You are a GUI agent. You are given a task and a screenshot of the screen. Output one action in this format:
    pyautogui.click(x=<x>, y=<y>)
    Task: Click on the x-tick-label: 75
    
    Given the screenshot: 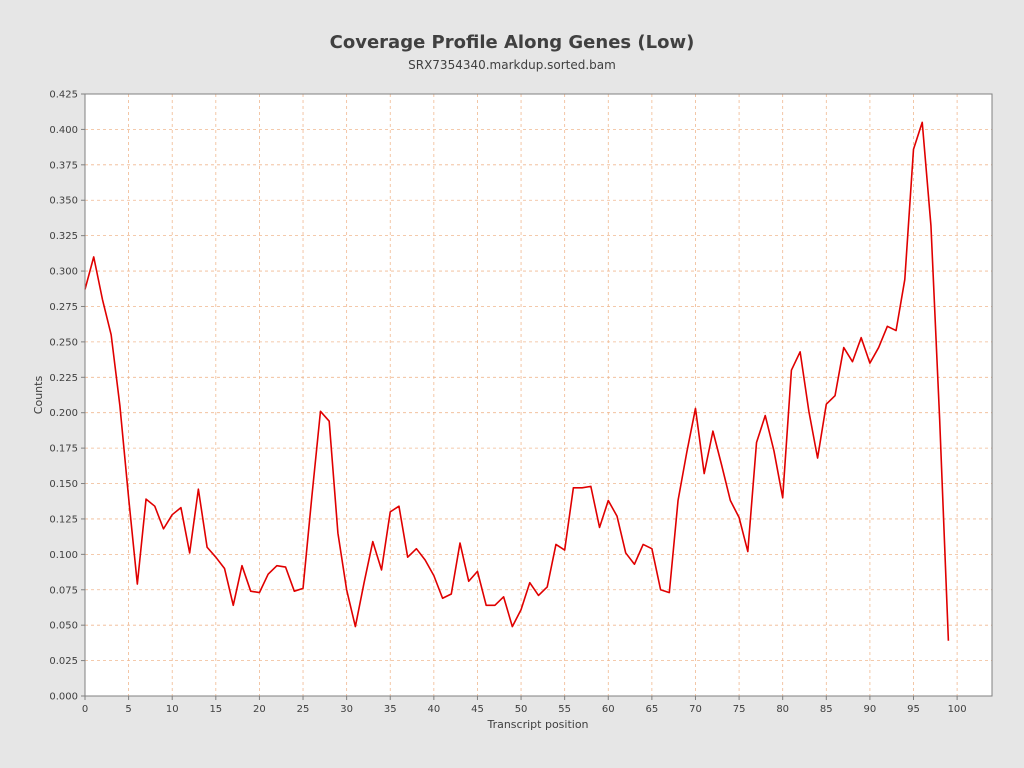 What is the action you would take?
    pyautogui.click(x=739, y=709)
    